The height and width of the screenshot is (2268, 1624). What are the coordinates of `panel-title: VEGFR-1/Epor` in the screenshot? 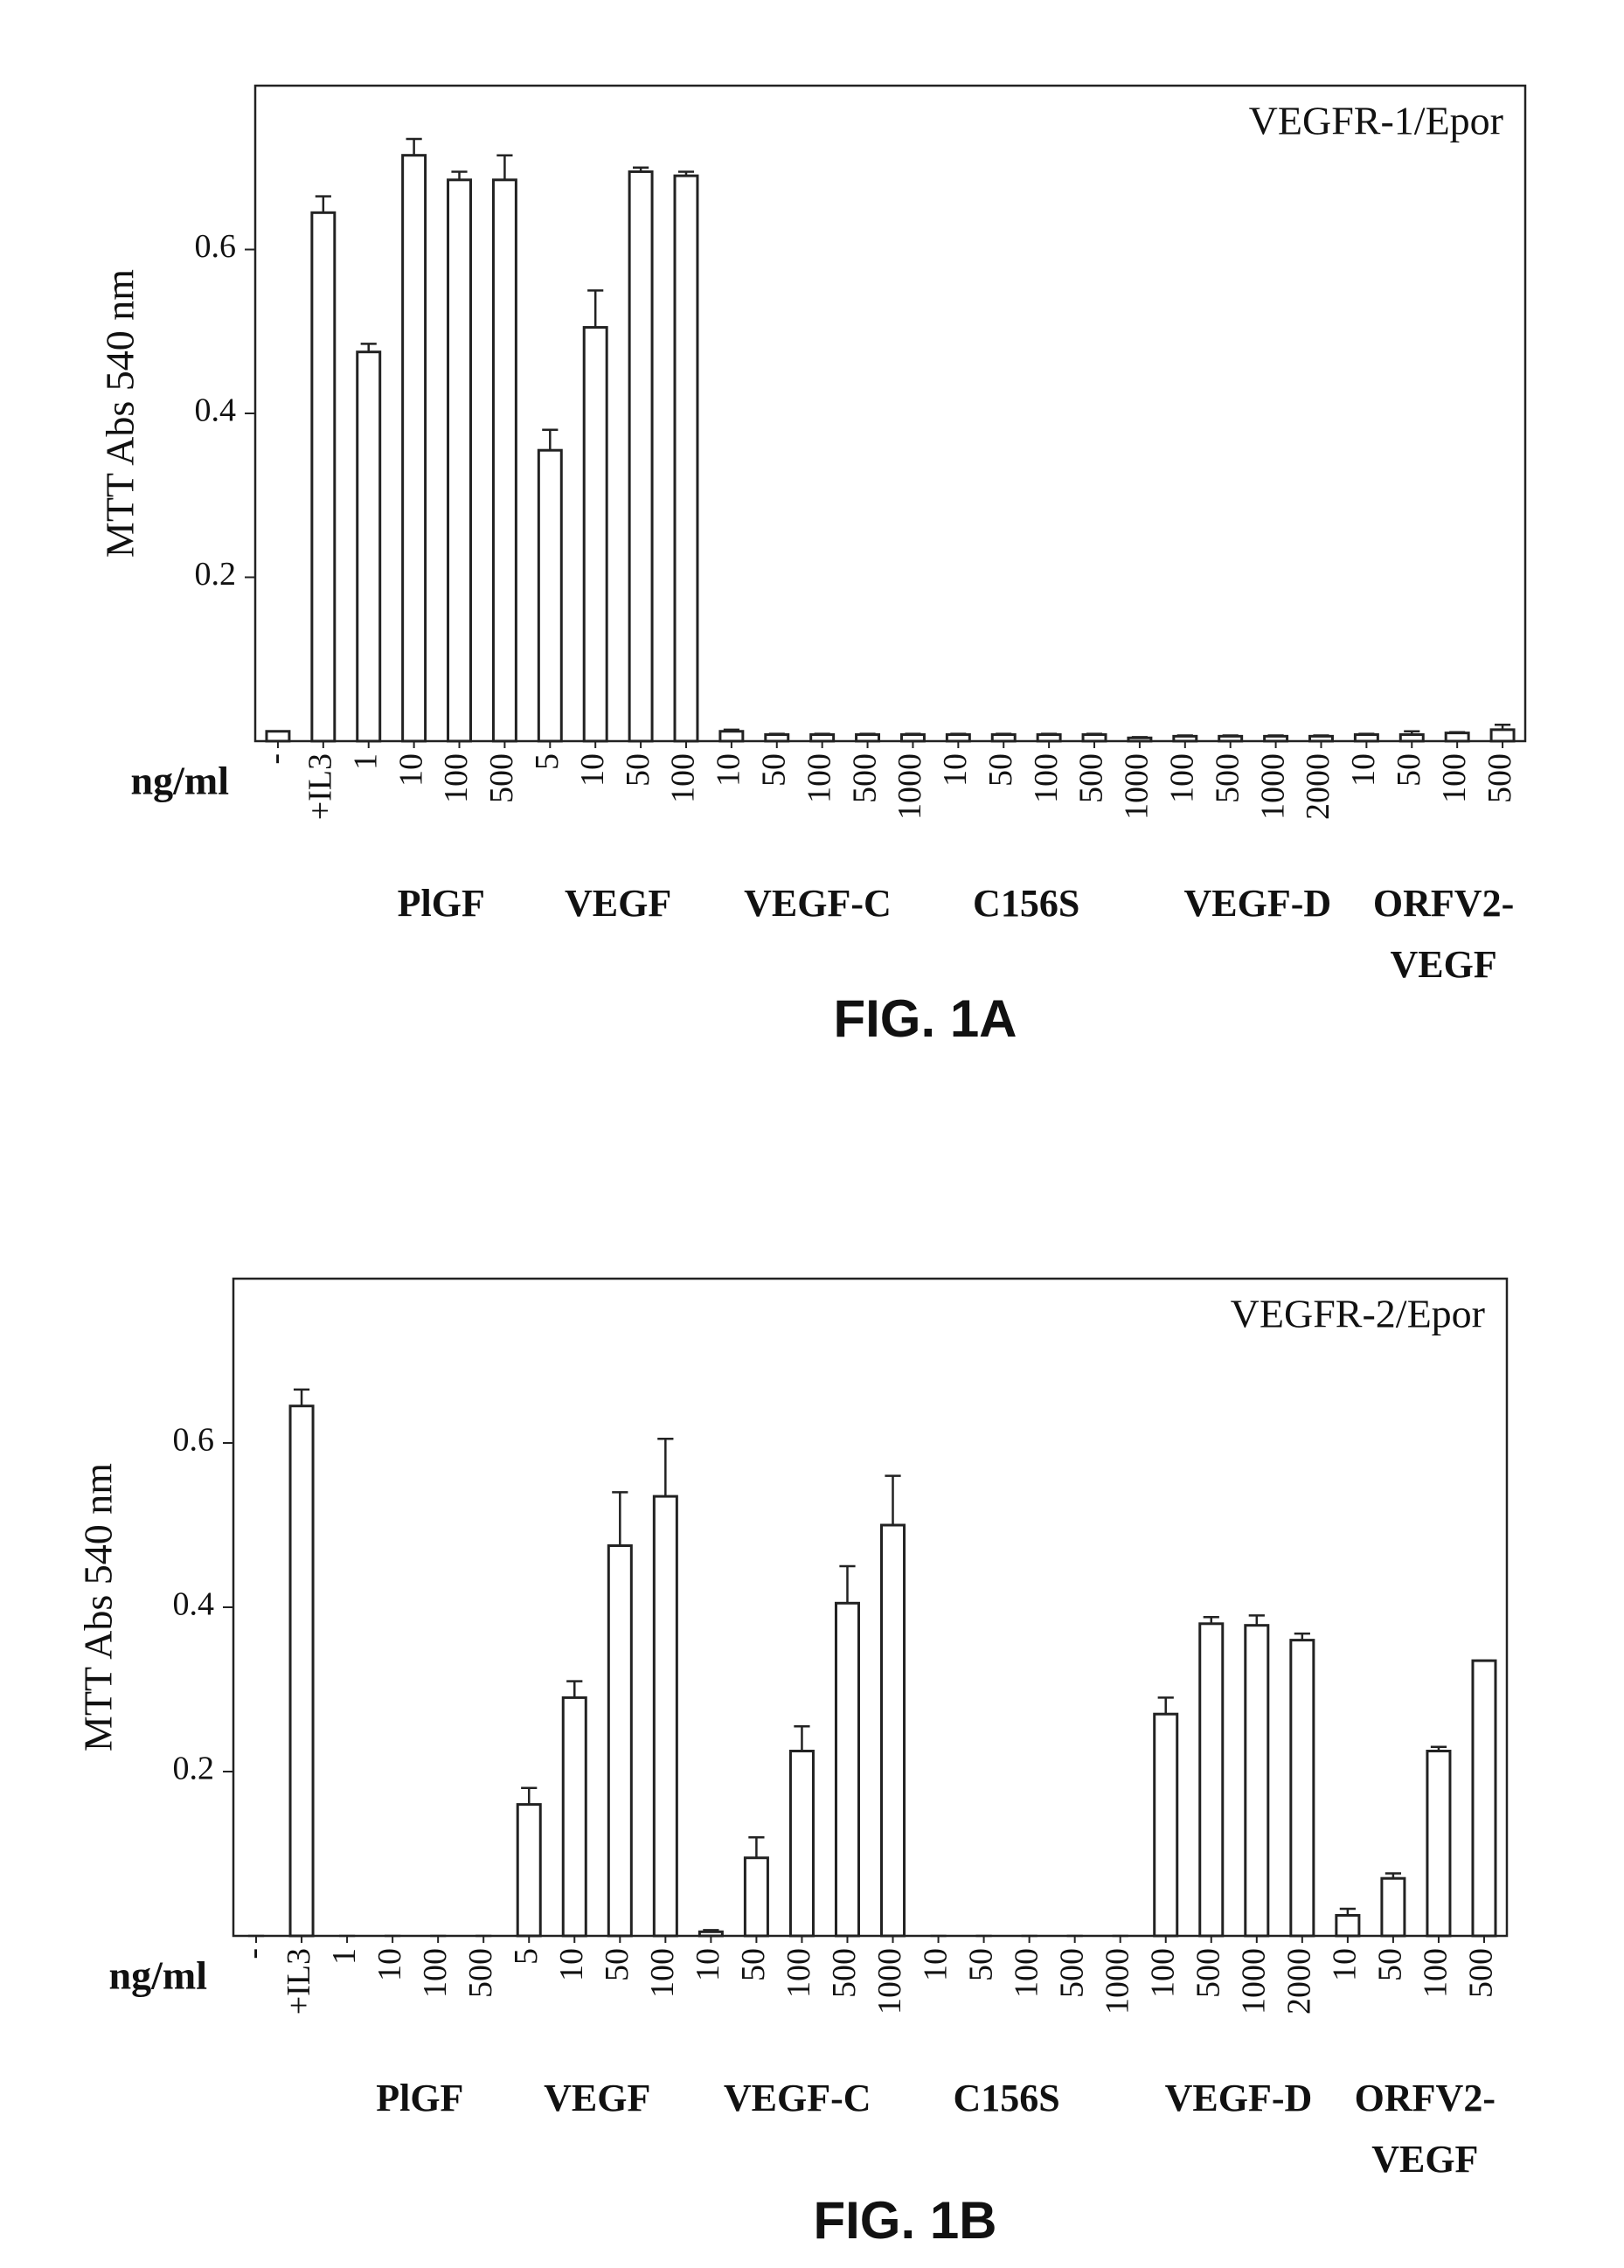 It's located at (1376, 121).